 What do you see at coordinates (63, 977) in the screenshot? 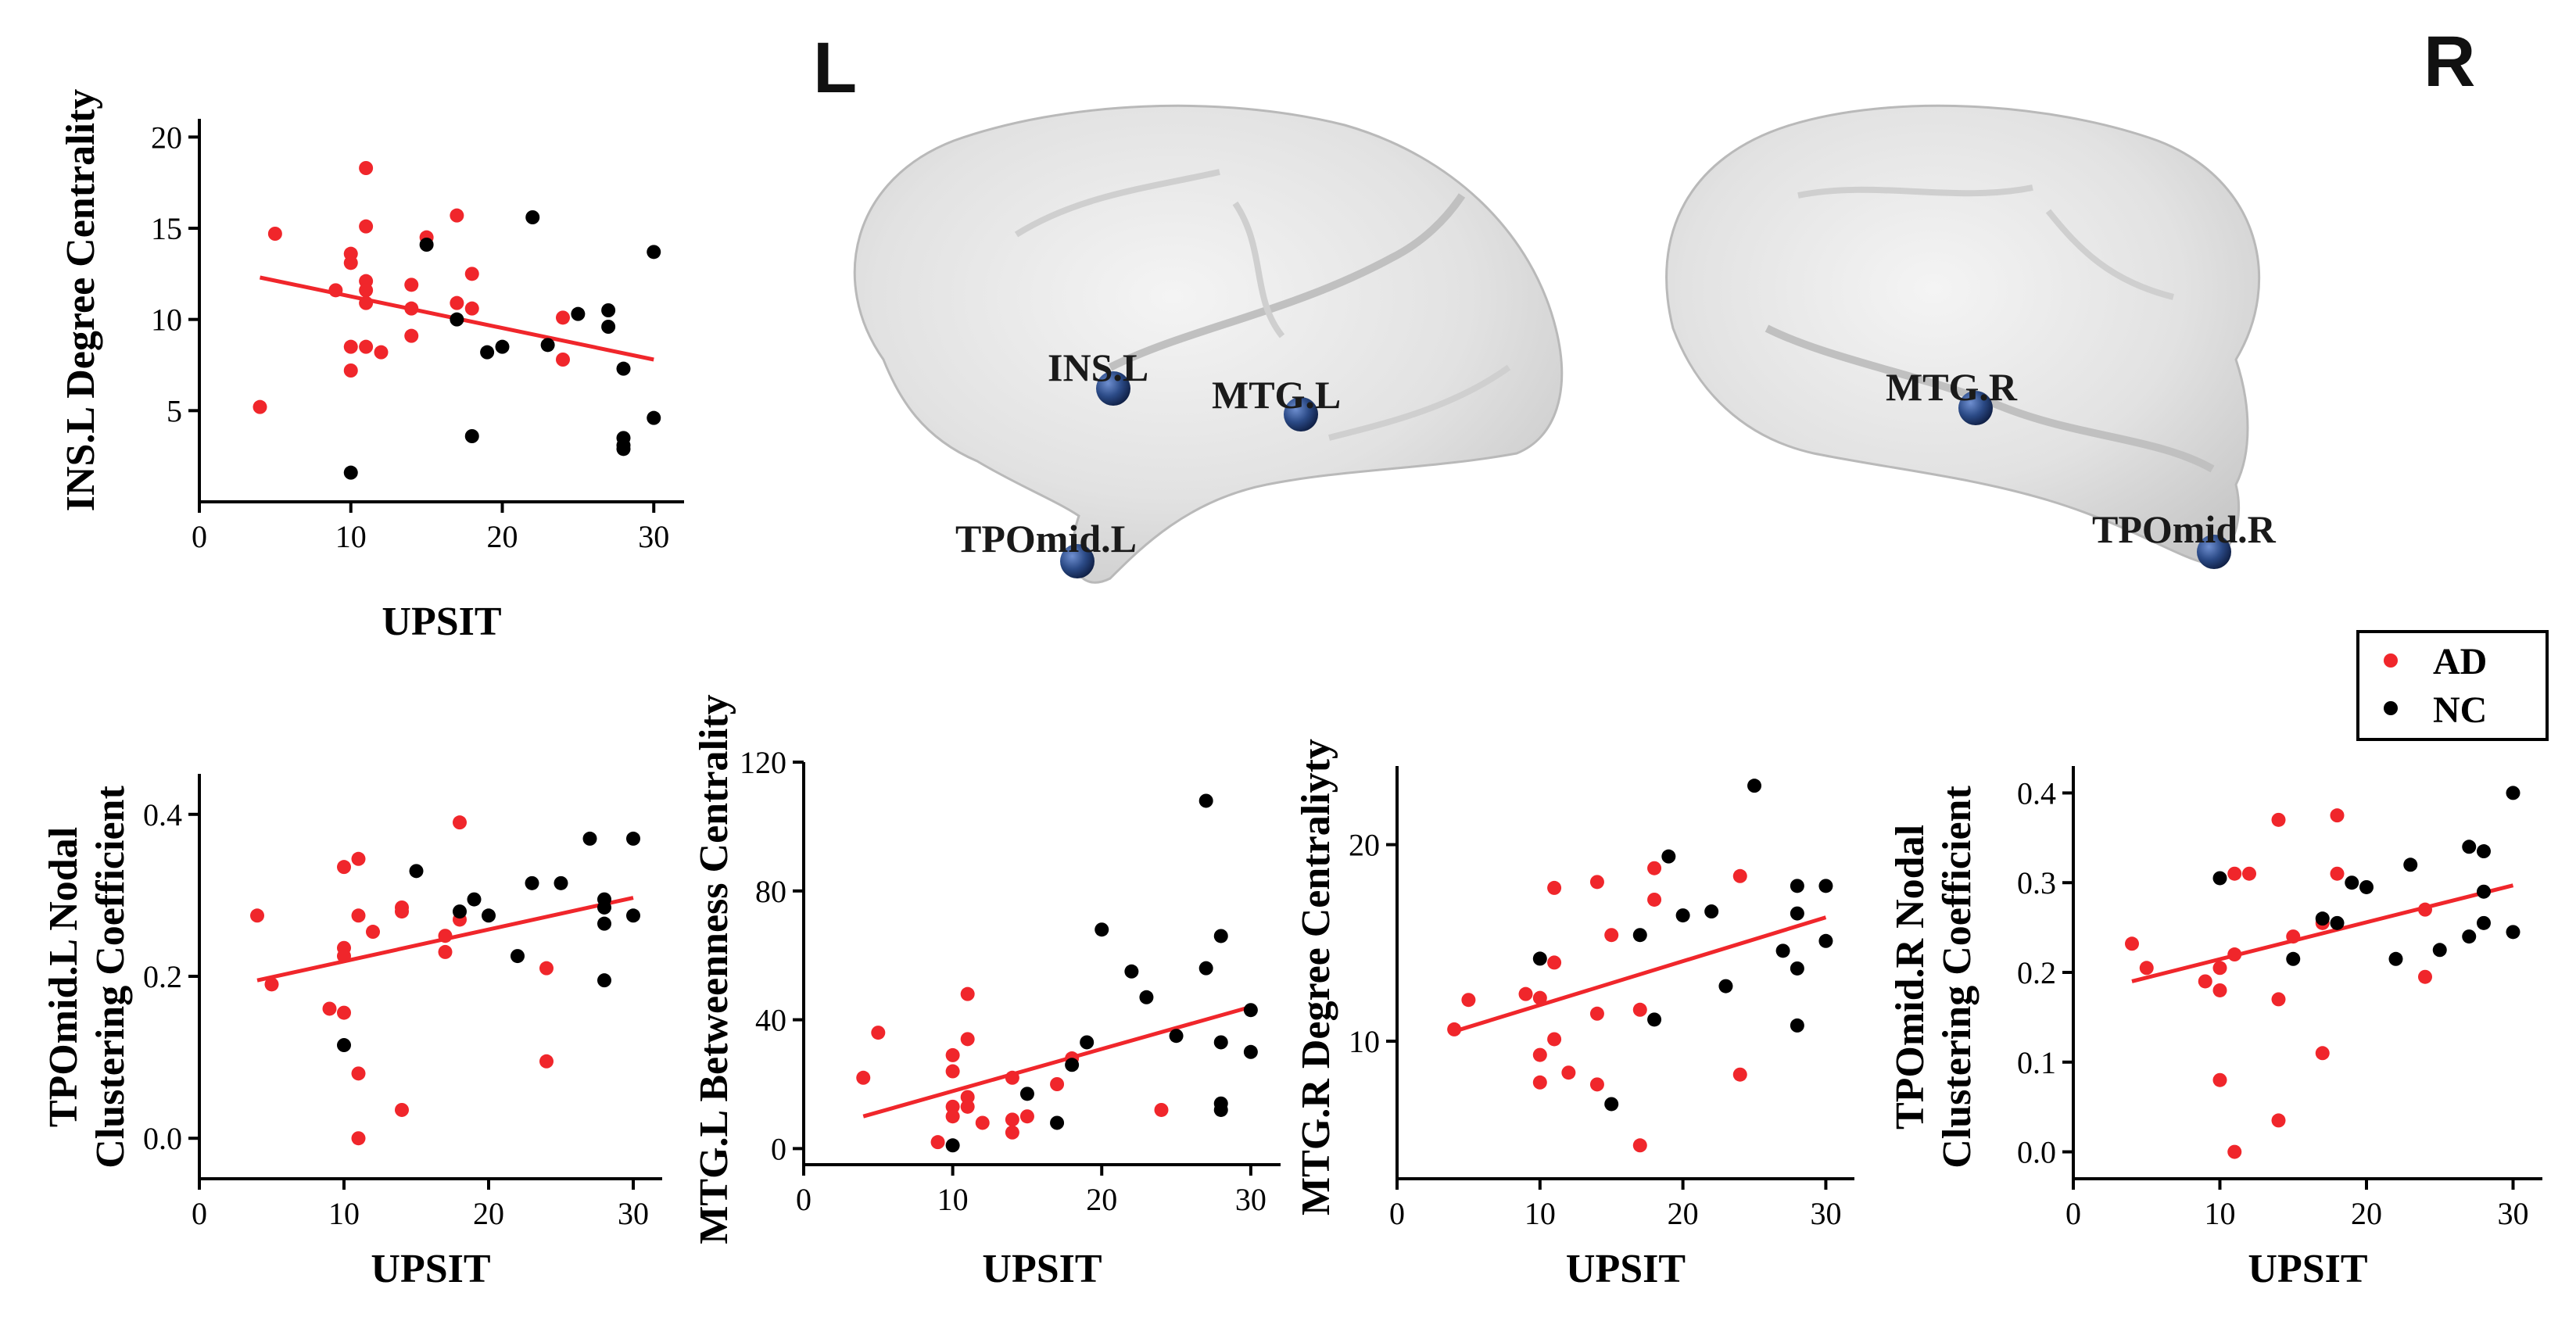
I see `y-axis-title: TPOmid.L Nodal` at bounding box center [63, 977].